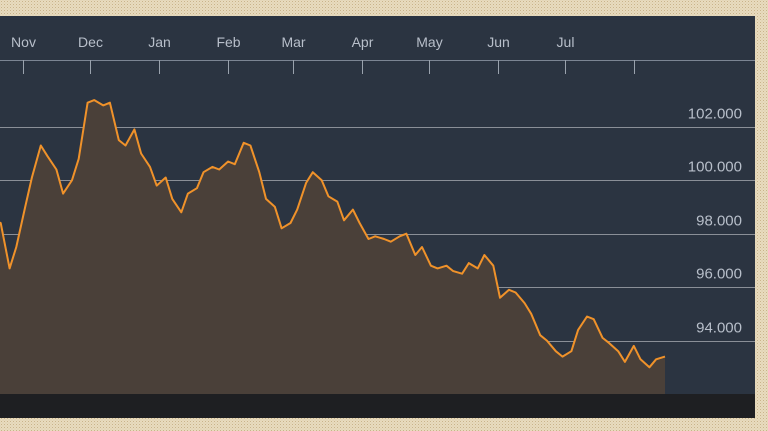  Describe the element at coordinates (228, 42) in the screenshot. I see `x-tick-label: Feb` at that location.